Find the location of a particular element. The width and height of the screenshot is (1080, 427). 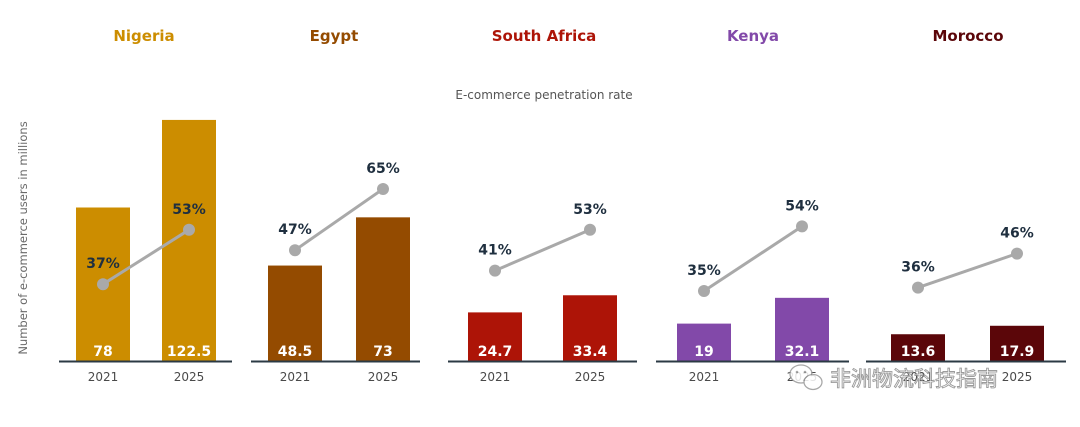

penetration-label-morocco-2021: 36% is located at coordinates (918, 268).